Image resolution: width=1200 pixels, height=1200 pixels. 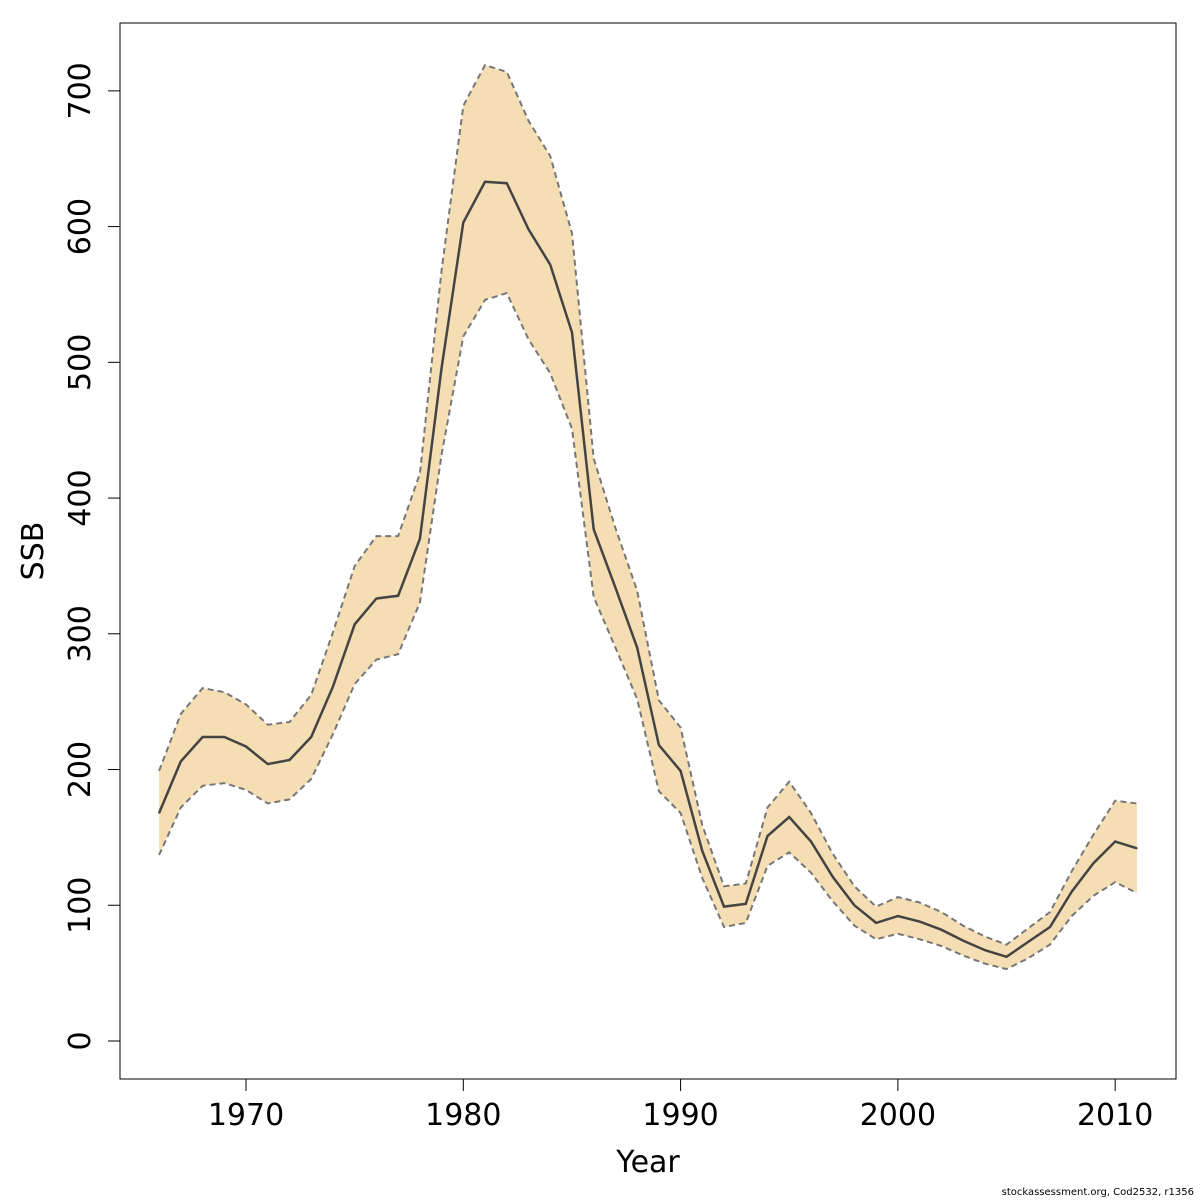 I want to click on y-tick-label: 300, so click(x=80, y=633).